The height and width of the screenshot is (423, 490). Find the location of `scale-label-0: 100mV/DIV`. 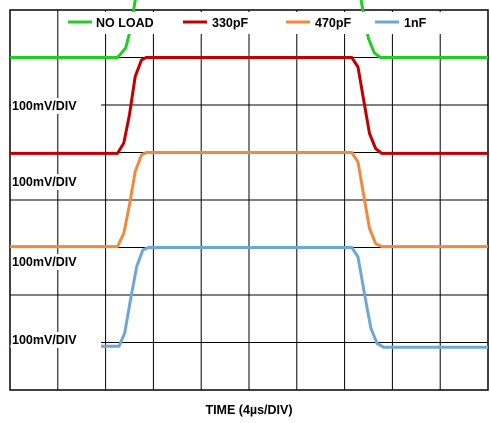

scale-label-0: 100mV/DIV is located at coordinates (44, 106).